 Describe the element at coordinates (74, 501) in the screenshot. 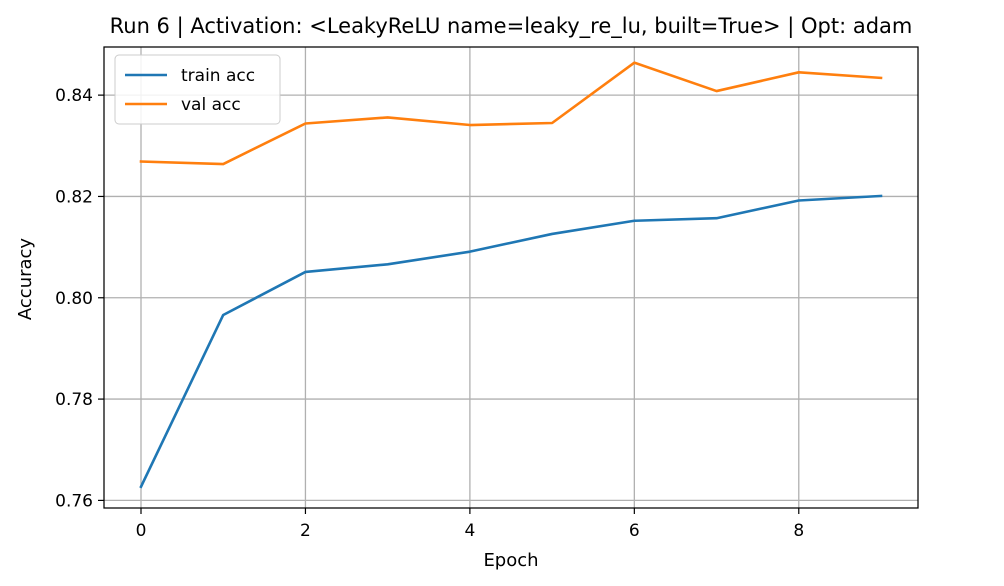

I see `y-tick-label: 0.76` at that location.